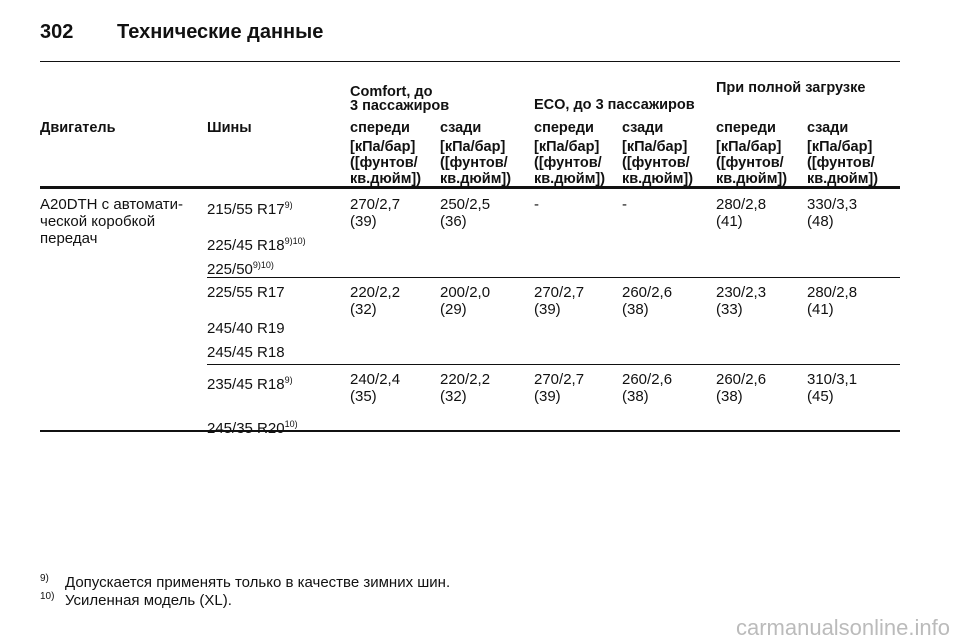 This screenshot has height=642, width=960. Describe the element at coordinates (741, 292) in the screenshot. I see `pressure-value: 230/2,3` at that location.